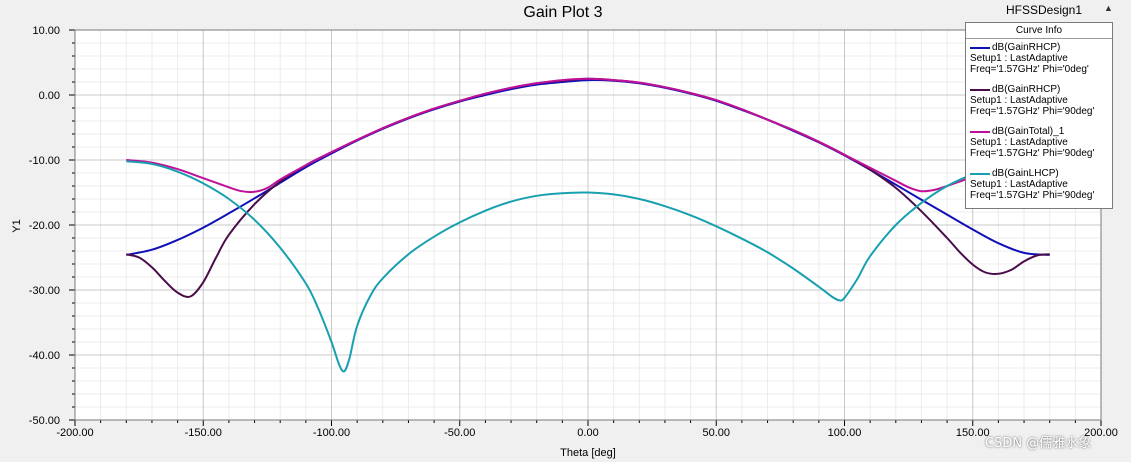  Describe the element at coordinates (587, 433) in the screenshot. I see `x-tick-label: 0.00` at that location.